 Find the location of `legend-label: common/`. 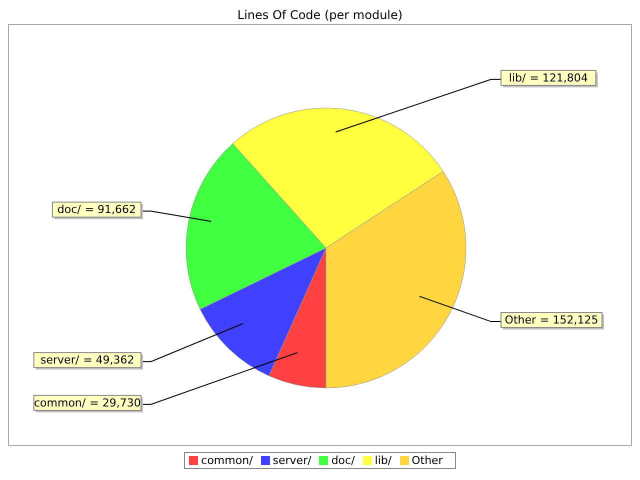

legend-label: common/ is located at coordinates (226, 460).